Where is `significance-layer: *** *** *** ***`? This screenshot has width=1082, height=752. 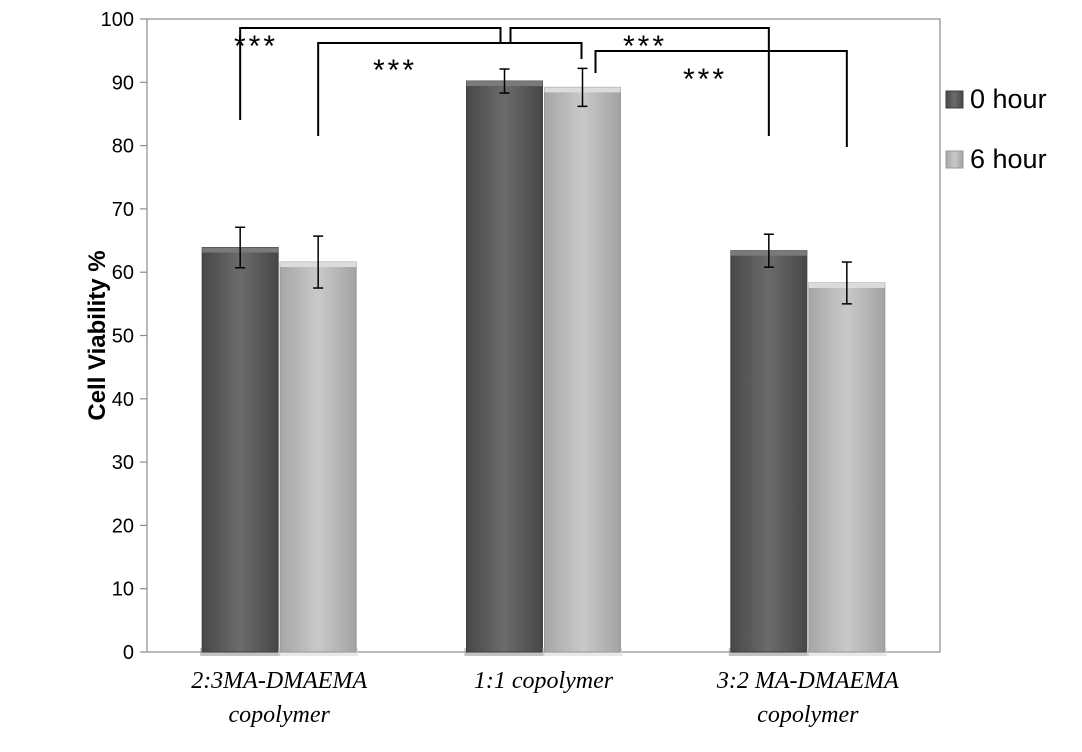 significance-layer: *** *** *** *** is located at coordinates (541, 87).